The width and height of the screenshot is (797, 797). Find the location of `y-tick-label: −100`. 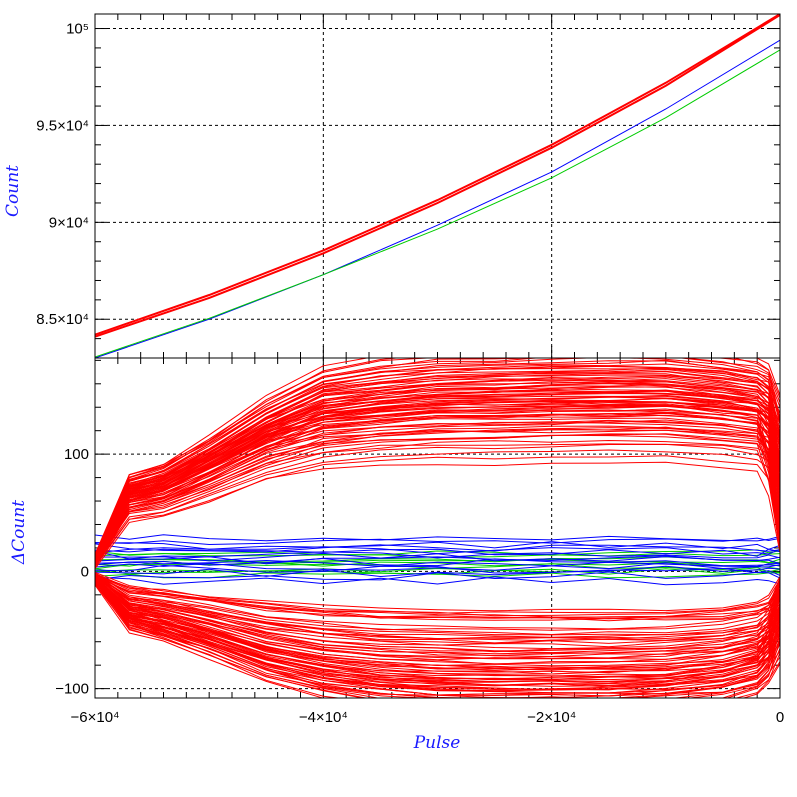

y-tick-label: −100 is located at coordinates (72, 689).